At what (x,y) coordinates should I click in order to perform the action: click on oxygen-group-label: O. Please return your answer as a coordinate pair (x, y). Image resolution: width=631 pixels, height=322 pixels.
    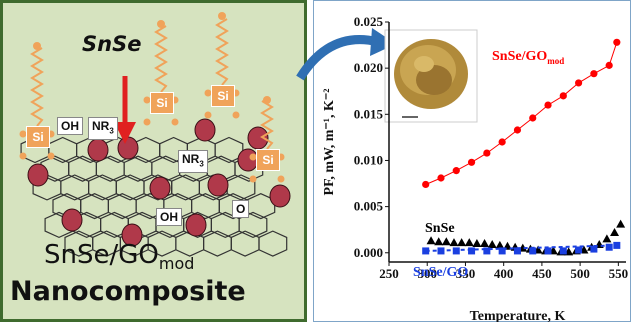
    Looking at the image, I should click on (241, 209).